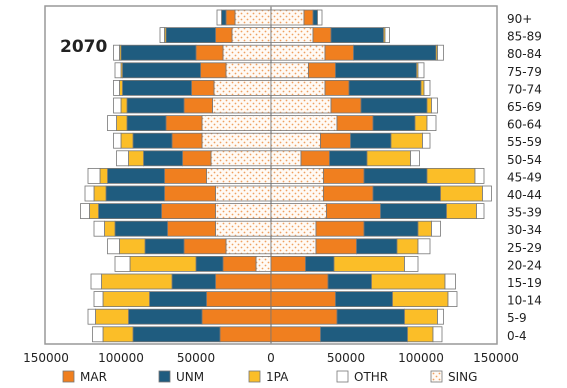 This screenshot has height=388, width=567. Describe the element at coordinates (230, 17) in the screenshot. I see `bar-mar-left-90+` at that location.